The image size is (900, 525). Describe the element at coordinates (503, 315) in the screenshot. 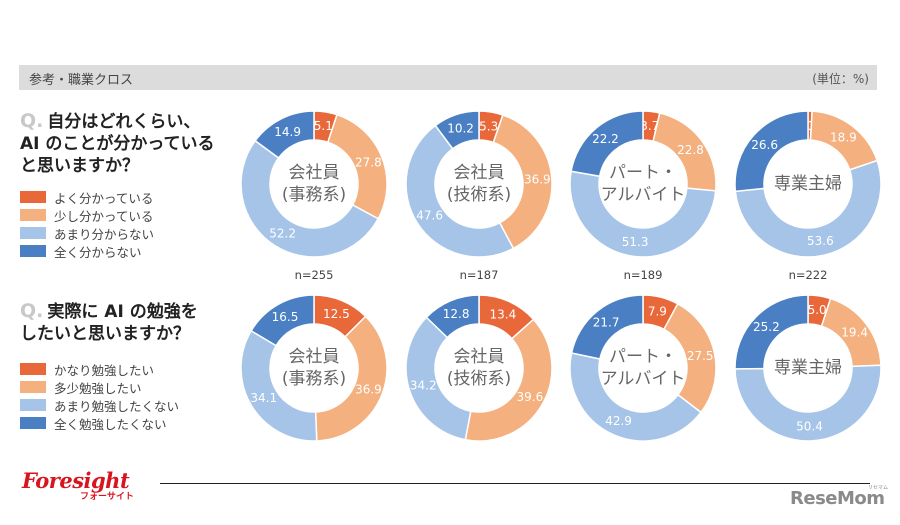

I see `segment-value-label: 13.4` at that location.